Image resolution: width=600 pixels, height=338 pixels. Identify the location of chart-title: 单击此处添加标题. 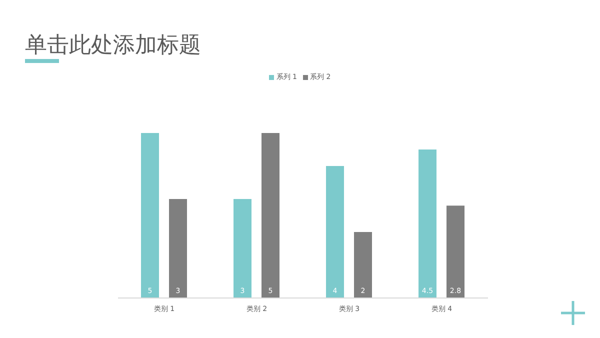
(113, 46).